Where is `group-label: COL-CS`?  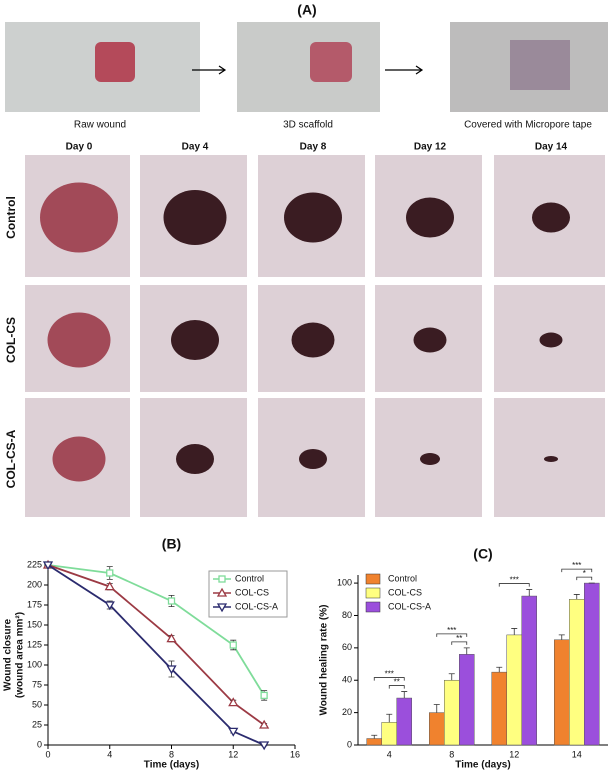
group-label: COL-CS is located at coordinates (11, 340).